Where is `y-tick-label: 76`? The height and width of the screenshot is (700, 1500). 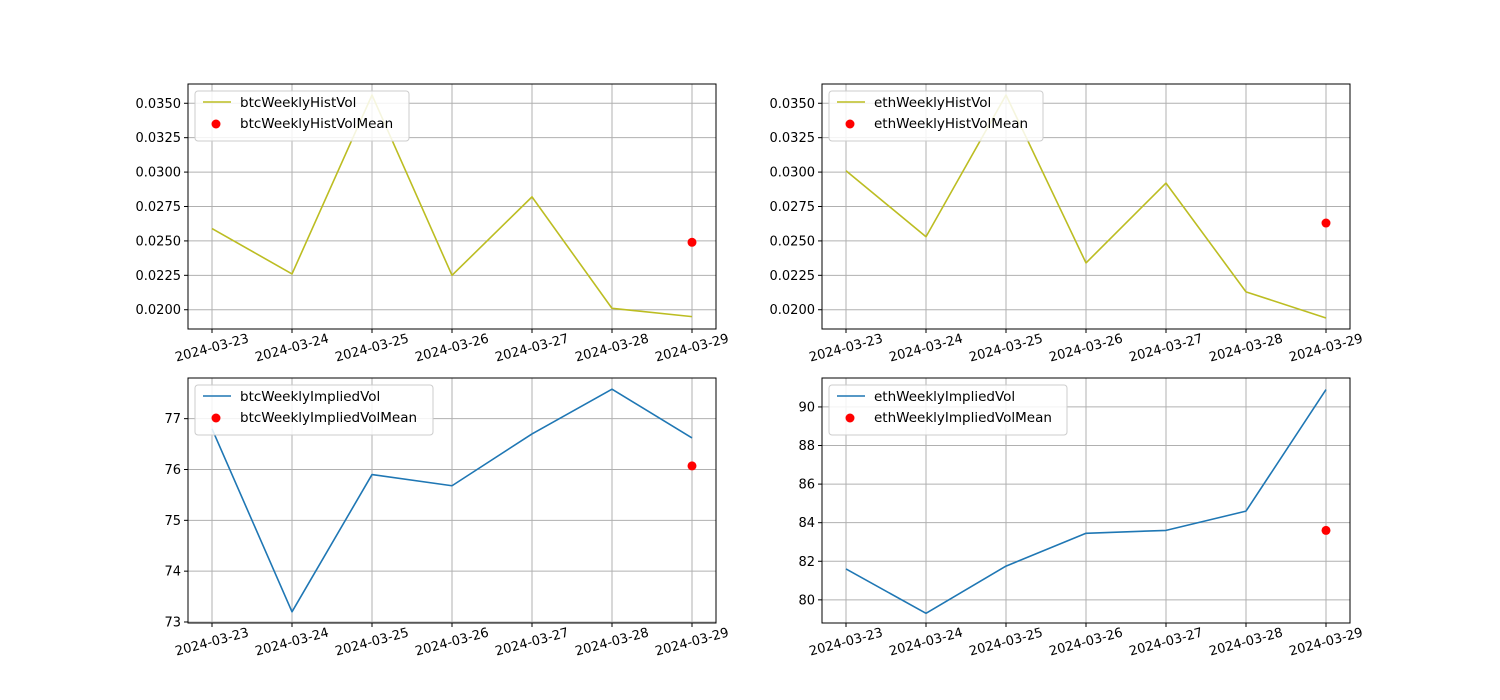 y-tick-label: 76 is located at coordinates (172, 470).